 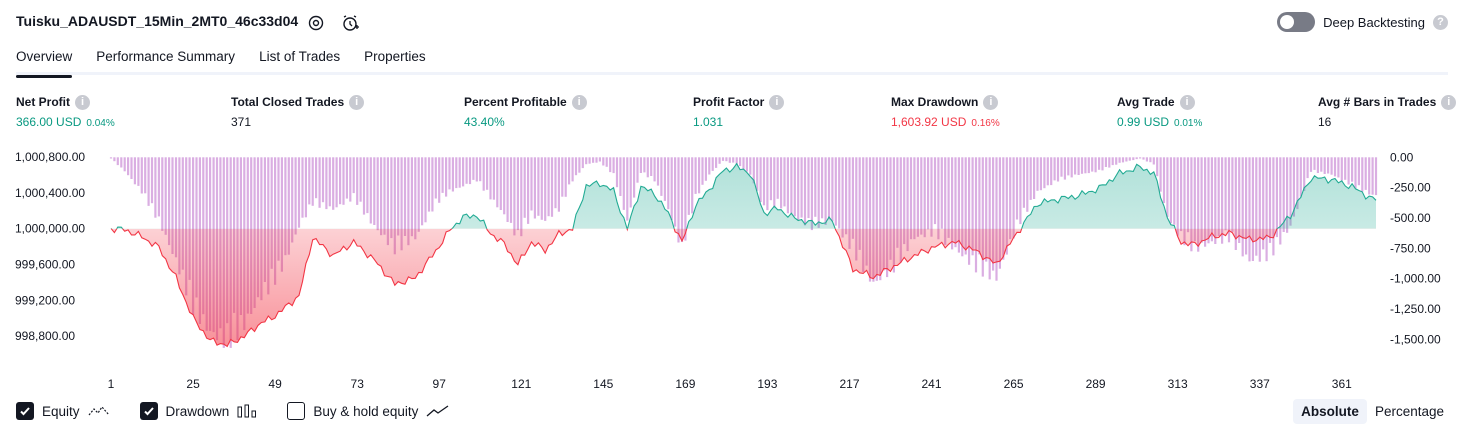 I want to click on legend-drawdown: Drawdown, so click(x=198, y=411).